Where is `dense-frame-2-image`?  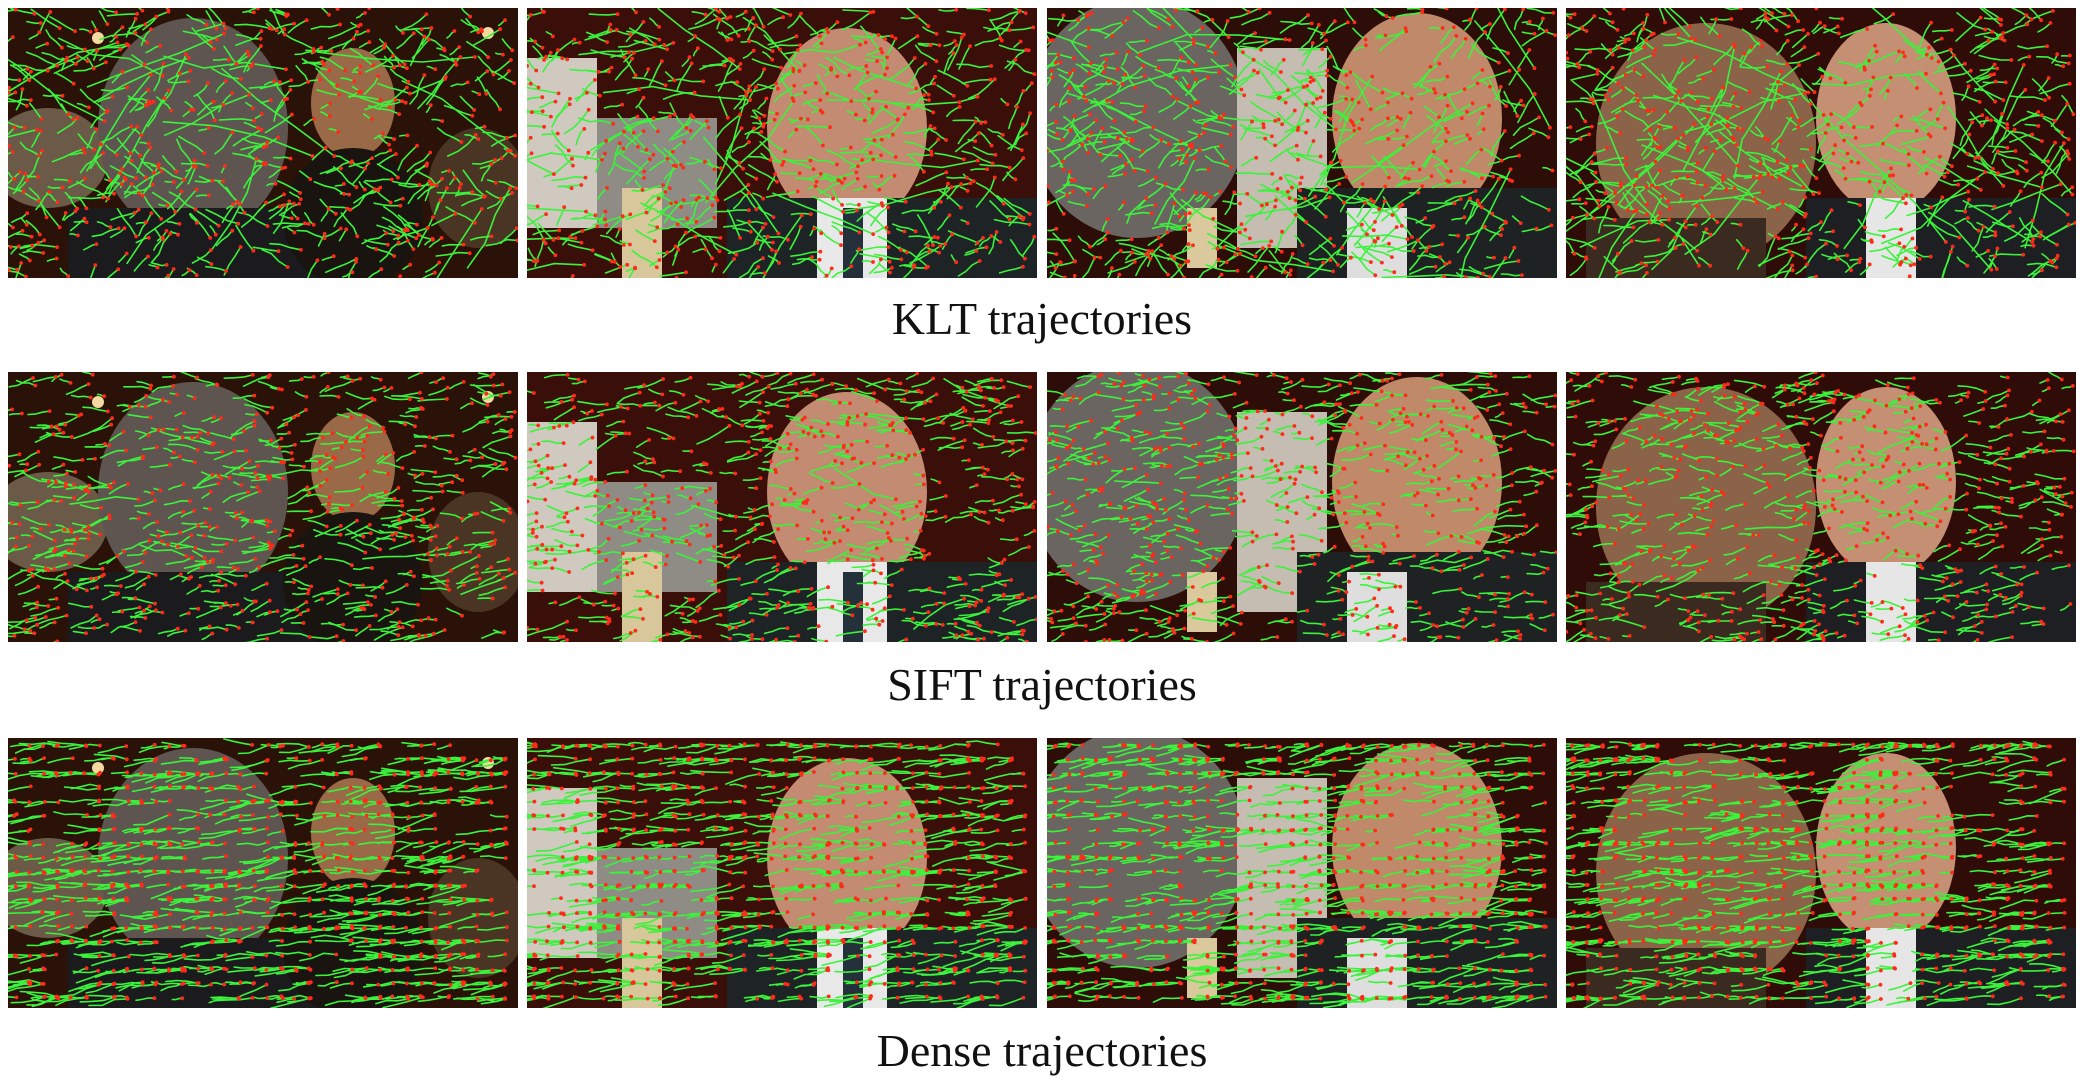 dense-frame-2-image is located at coordinates (782, 873).